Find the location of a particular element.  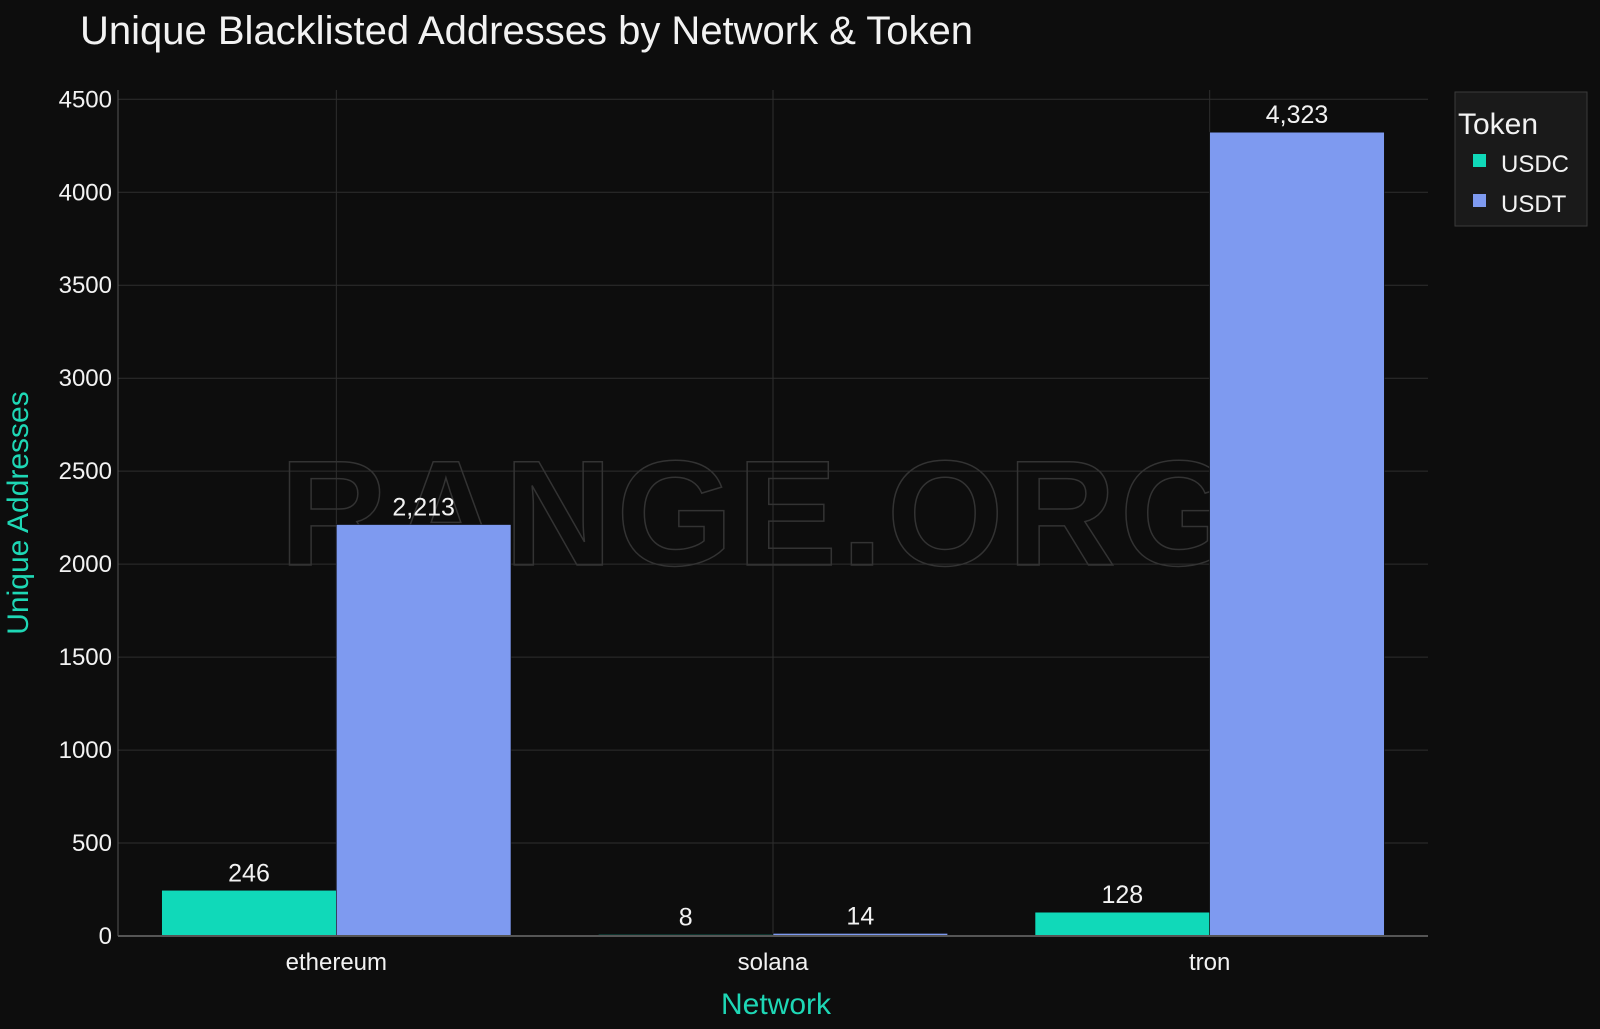

y-tick-label: 4500 is located at coordinates (85, 99).